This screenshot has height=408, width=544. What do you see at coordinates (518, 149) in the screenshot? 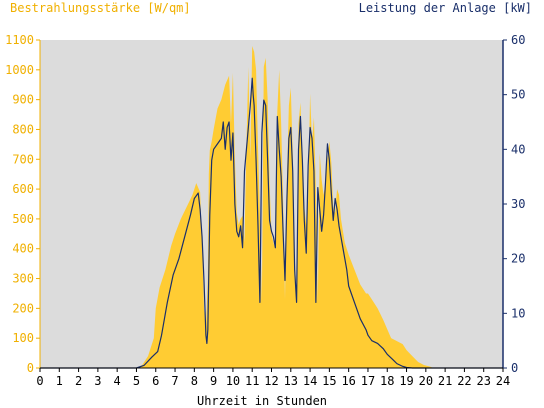
I see `right-y-tick-label: 40` at bounding box center [518, 149].